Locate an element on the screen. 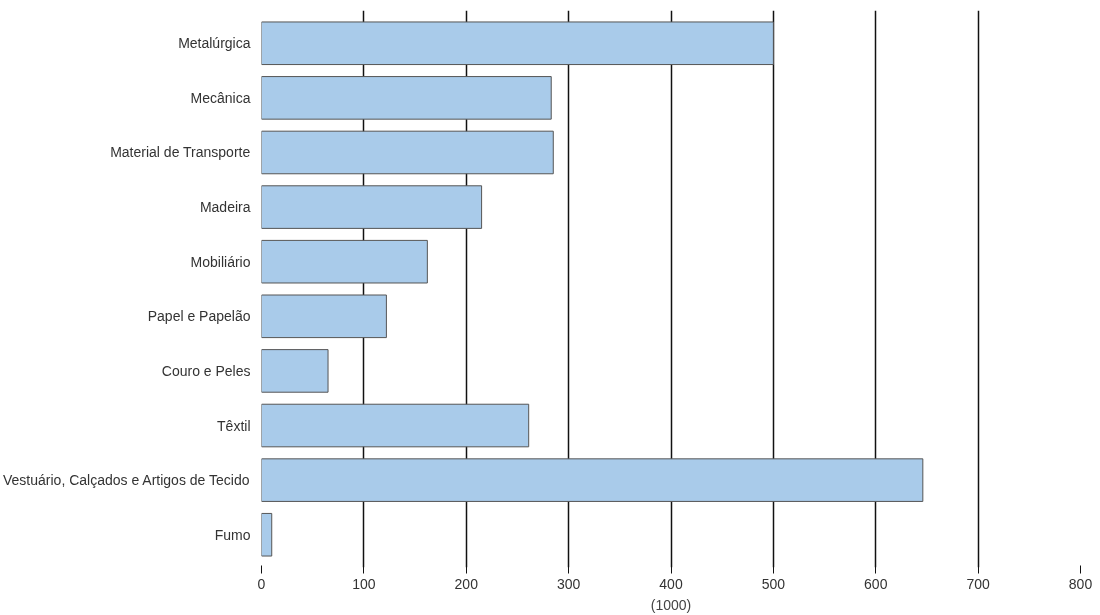 The width and height of the screenshot is (1100, 615). x-tick-label: 700 is located at coordinates (978, 583).